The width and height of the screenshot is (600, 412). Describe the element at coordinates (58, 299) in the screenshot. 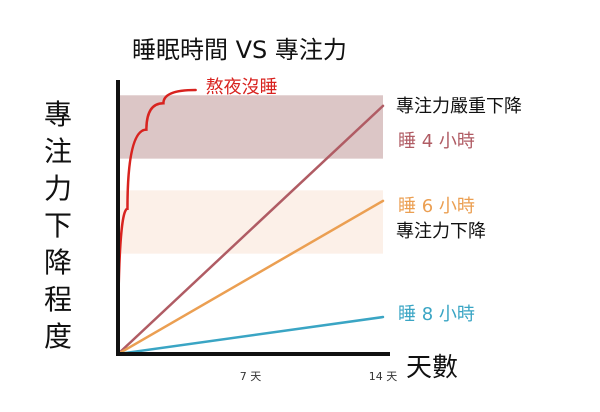

I see `y-axis-label-char: 程` at that location.